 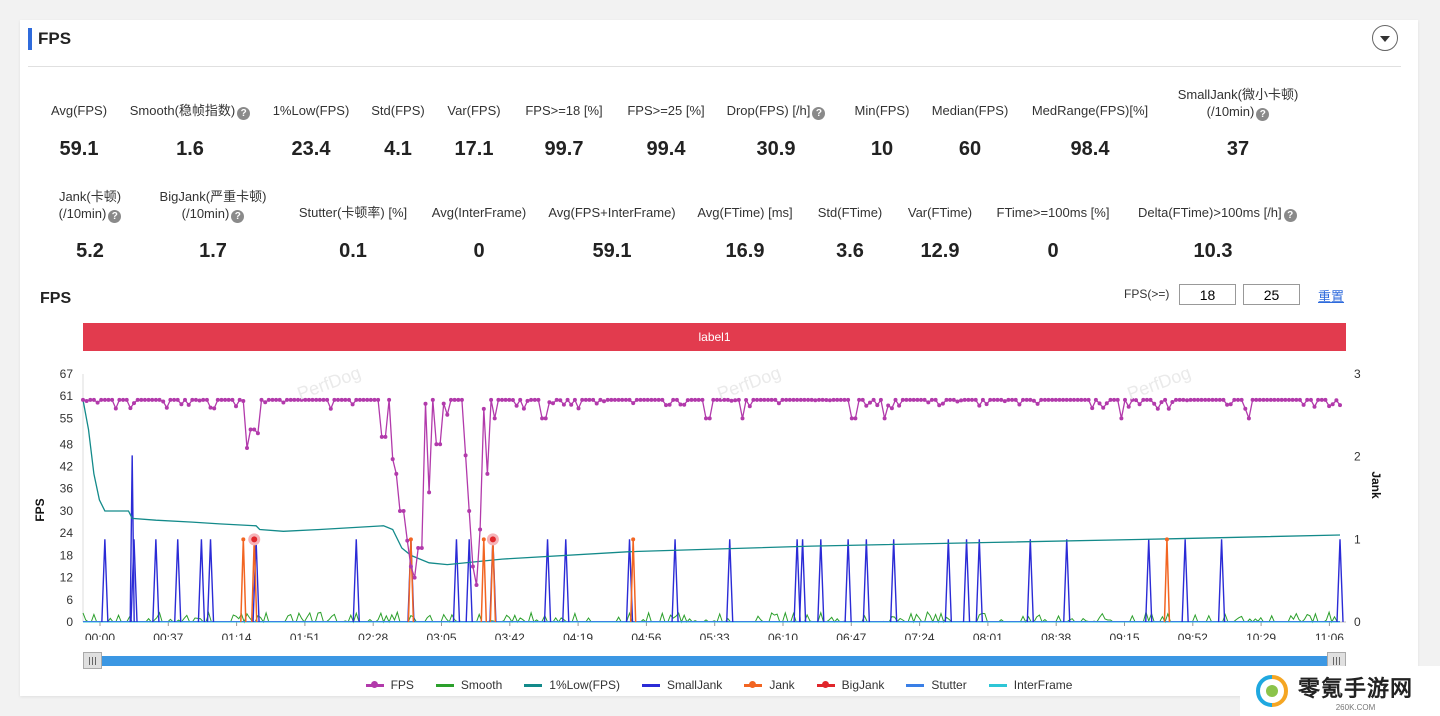 I want to click on y2-tick-label: 0, so click(x=1357, y=622).